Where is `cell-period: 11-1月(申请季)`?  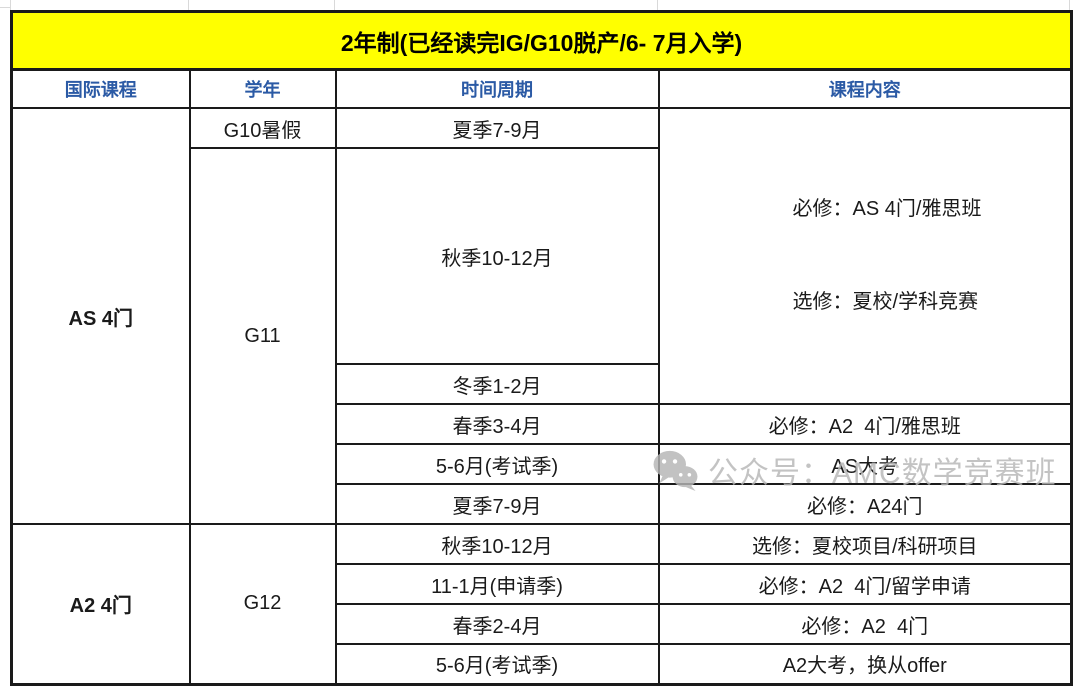
cell-period: 11-1月(申请季) is located at coordinates (497, 584).